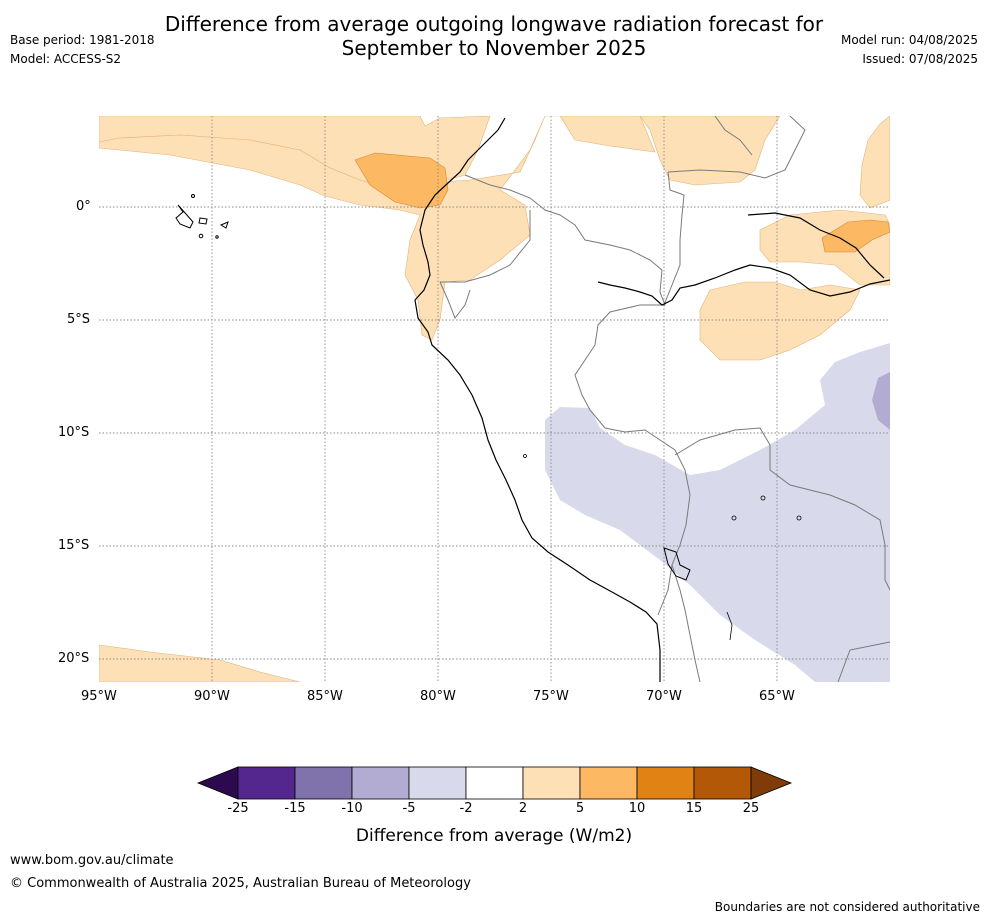  I want to click on colorbar-tick: 25, so click(751, 808).